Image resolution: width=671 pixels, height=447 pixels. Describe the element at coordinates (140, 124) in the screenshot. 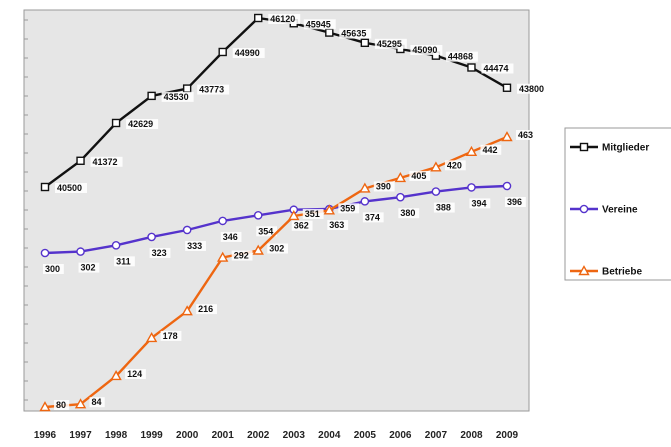

I see `data-label-mitglieder: 42629` at that location.